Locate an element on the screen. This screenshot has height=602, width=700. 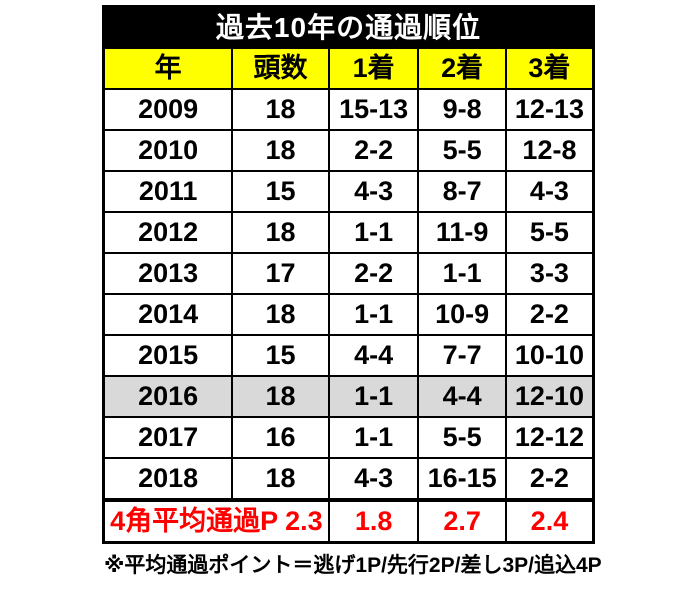
year-cell: 2012 is located at coordinates (168, 232).